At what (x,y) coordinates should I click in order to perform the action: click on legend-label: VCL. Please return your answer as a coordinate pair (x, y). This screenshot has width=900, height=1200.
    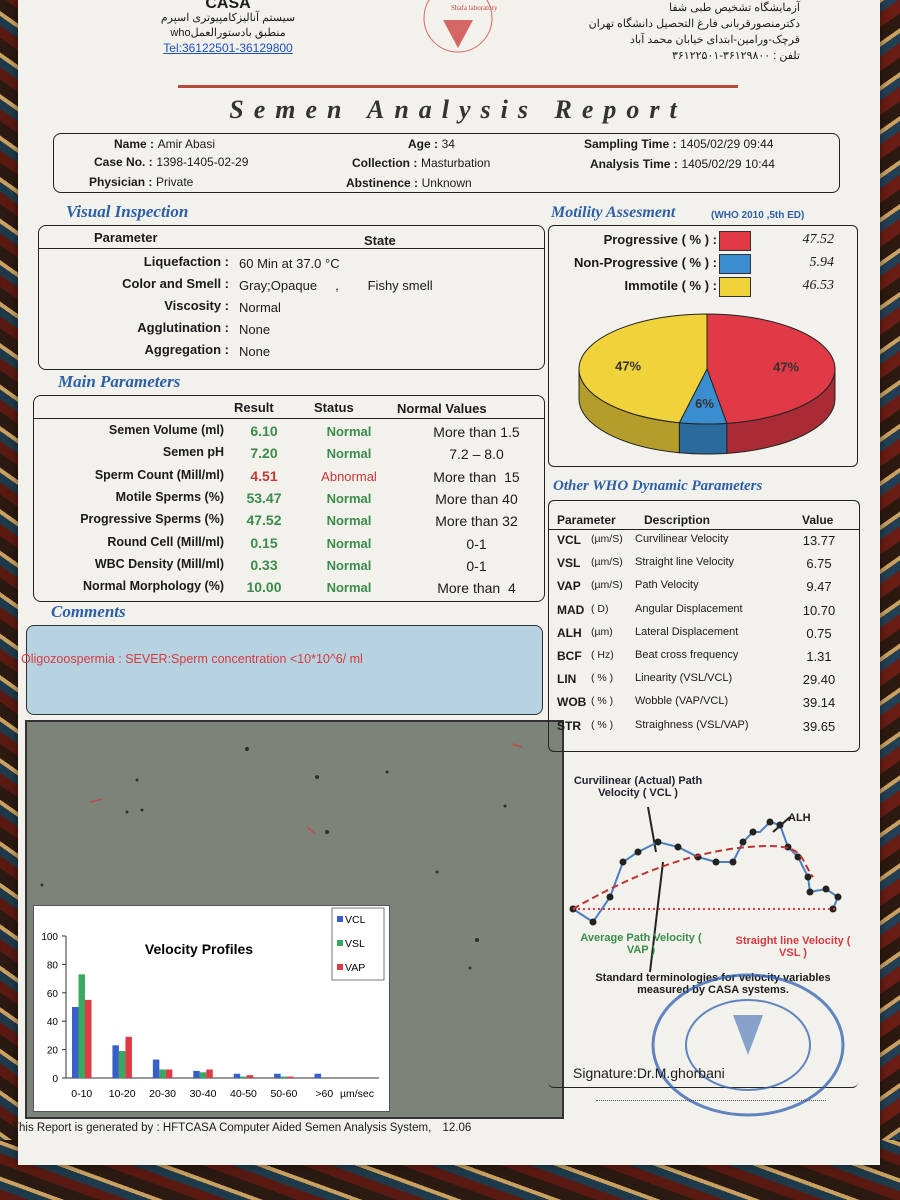
    Looking at the image, I should click on (355, 920).